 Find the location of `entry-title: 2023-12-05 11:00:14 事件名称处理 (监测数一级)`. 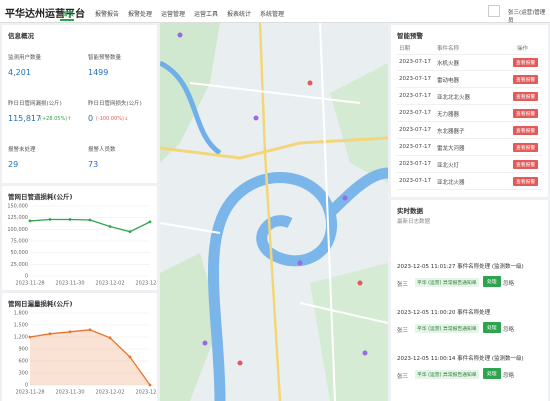

entry-title: 2023-12-05 11:00:14 事件名称处理 (监测数一级) is located at coordinates (460, 359).